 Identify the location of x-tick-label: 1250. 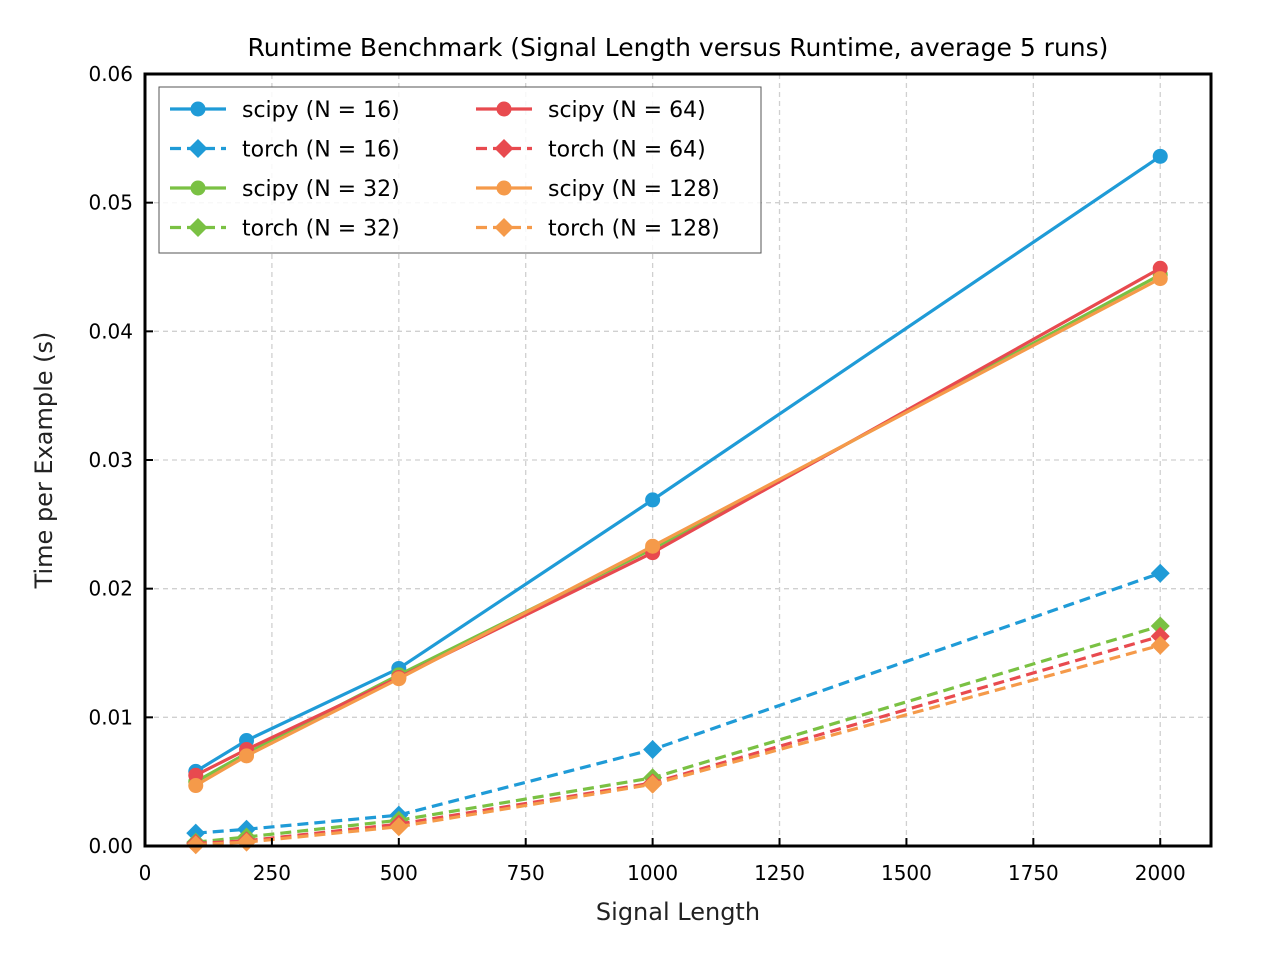
(779, 873).